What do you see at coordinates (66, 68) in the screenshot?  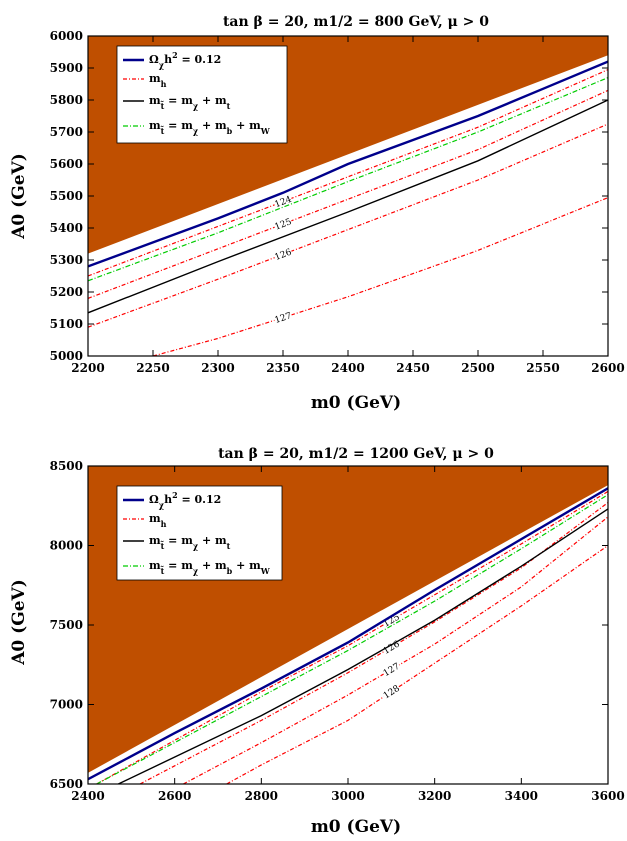 I see `y-tick-label: 5900` at bounding box center [66, 68].